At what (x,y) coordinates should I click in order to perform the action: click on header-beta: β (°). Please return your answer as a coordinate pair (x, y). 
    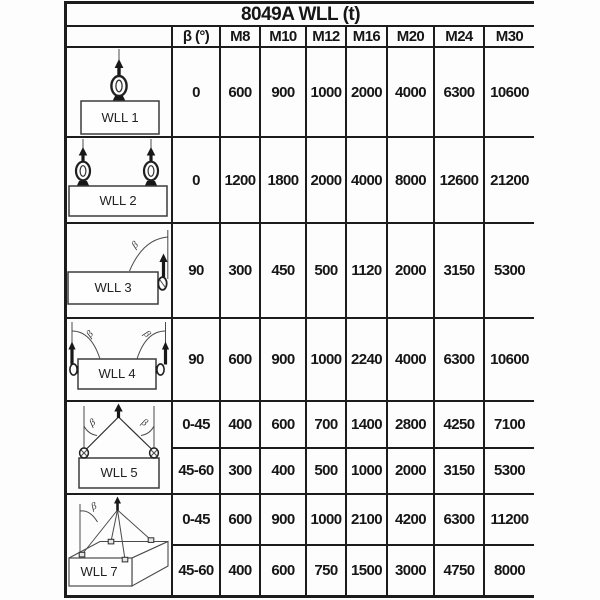
    Looking at the image, I should click on (197, 36).